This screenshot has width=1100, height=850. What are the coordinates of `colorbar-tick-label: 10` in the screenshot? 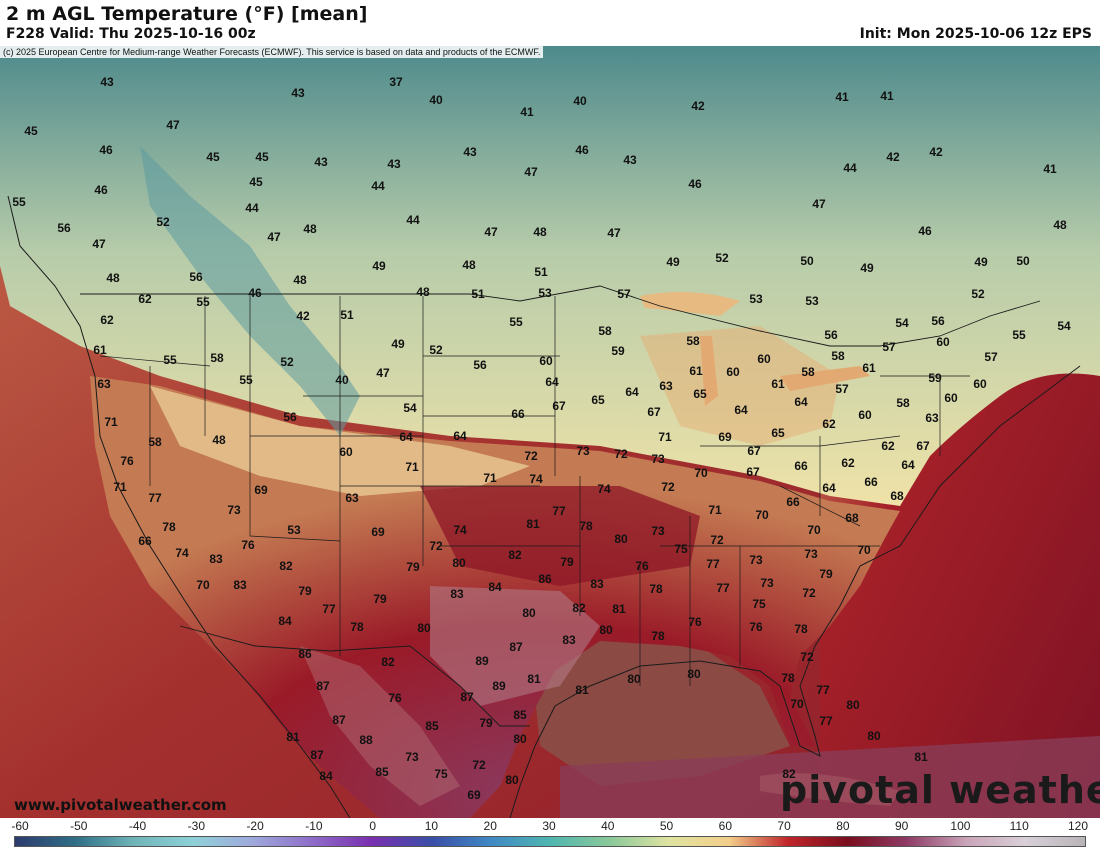 It's located at (431, 826).